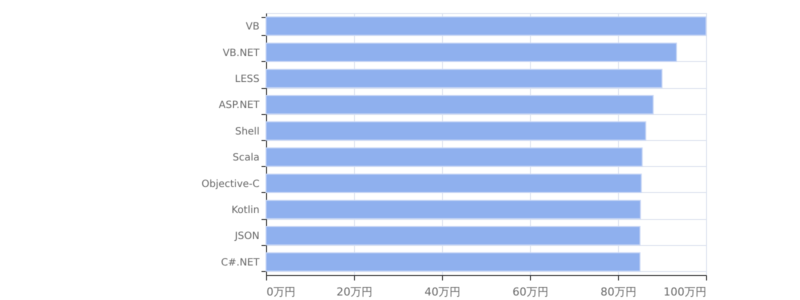 This screenshot has height=300, width=800. I want to click on x-tick-label: 60万円, so click(530, 292).